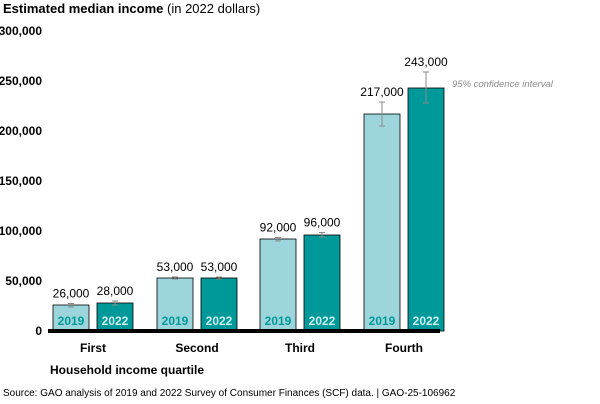 The height and width of the screenshot is (404, 600). What do you see at coordinates (503, 84) in the screenshot?
I see `ci-annotation: 95% confidence interval` at bounding box center [503, 84].